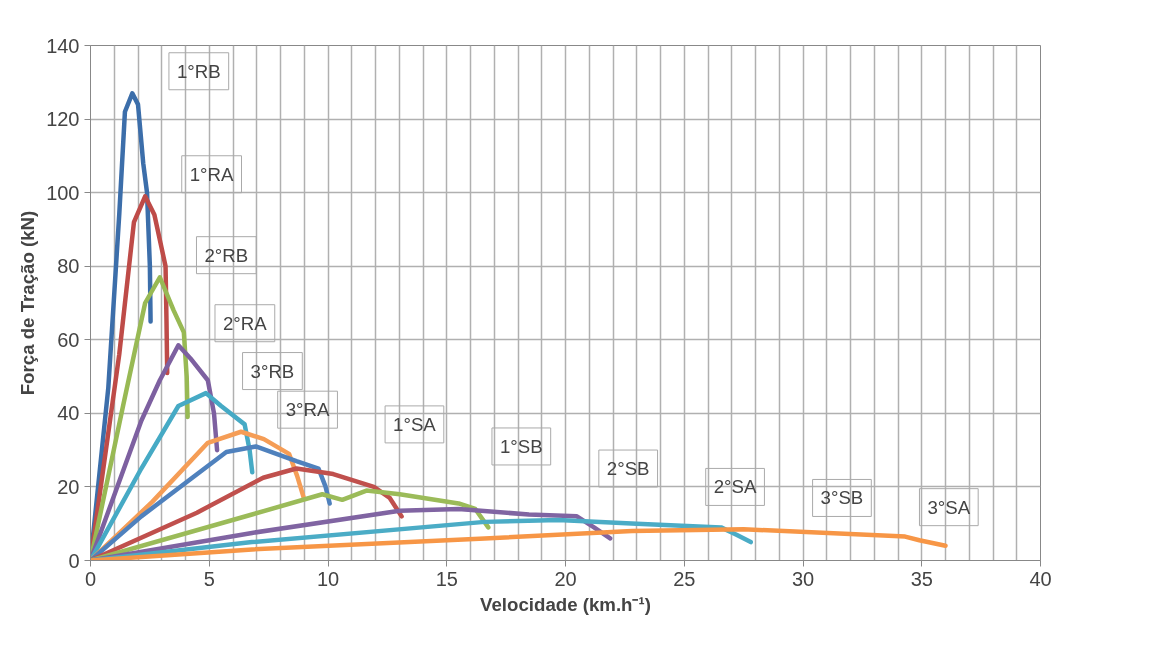 The image size is (1160, 648). I want to click on text: 2°RA, so click(245, 323).